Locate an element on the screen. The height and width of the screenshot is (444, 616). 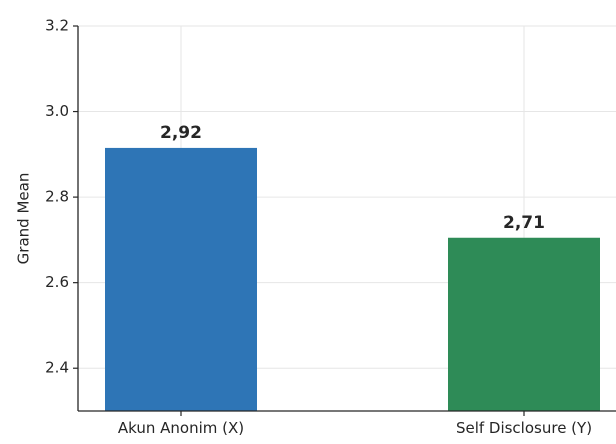
bar-self-disclosure is located at coordinates (524, 324).